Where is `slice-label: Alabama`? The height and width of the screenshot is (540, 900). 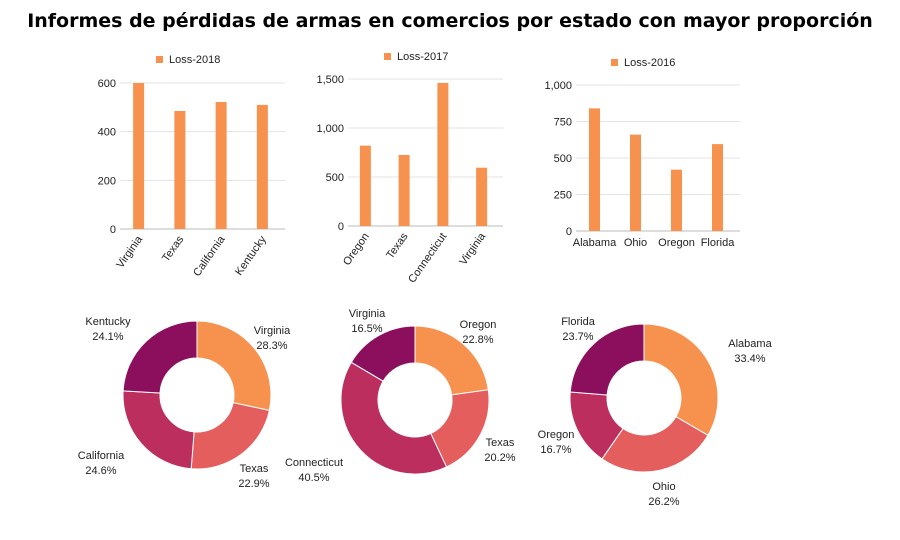 slice-label: Alabama is located at coordinates (750, 344).